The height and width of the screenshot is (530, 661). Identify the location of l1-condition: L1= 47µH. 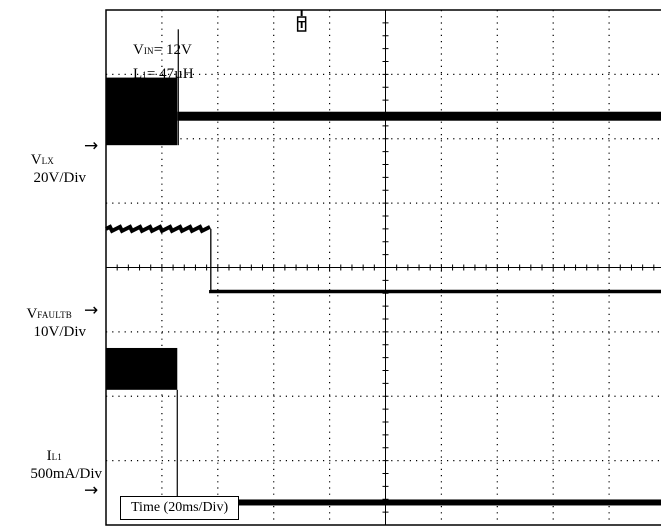
(163, 74).